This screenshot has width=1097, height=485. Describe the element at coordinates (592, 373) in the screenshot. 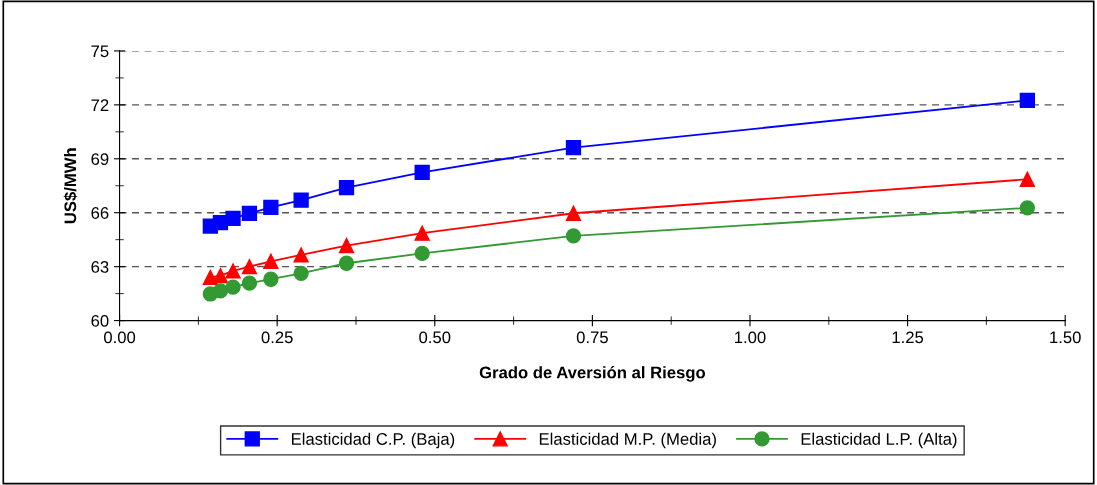

I see `x-axis-title: Grado de Aversión al Riesgo` at that location.